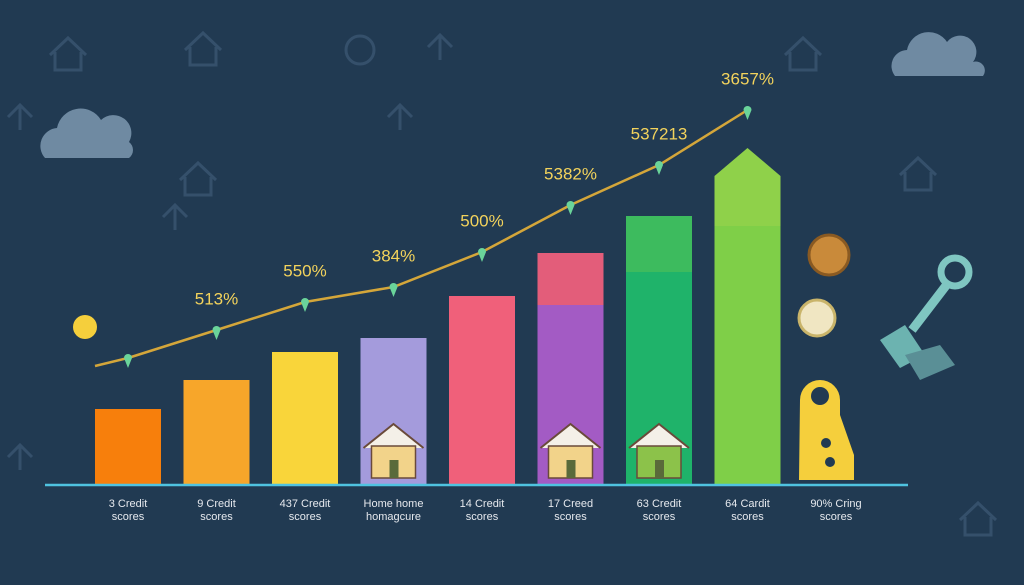 The image size is (1024, 585). Describe the element at coordinates (659, 504) in the screenshot. I see `x-tick-label: 63 Credit` at that location.